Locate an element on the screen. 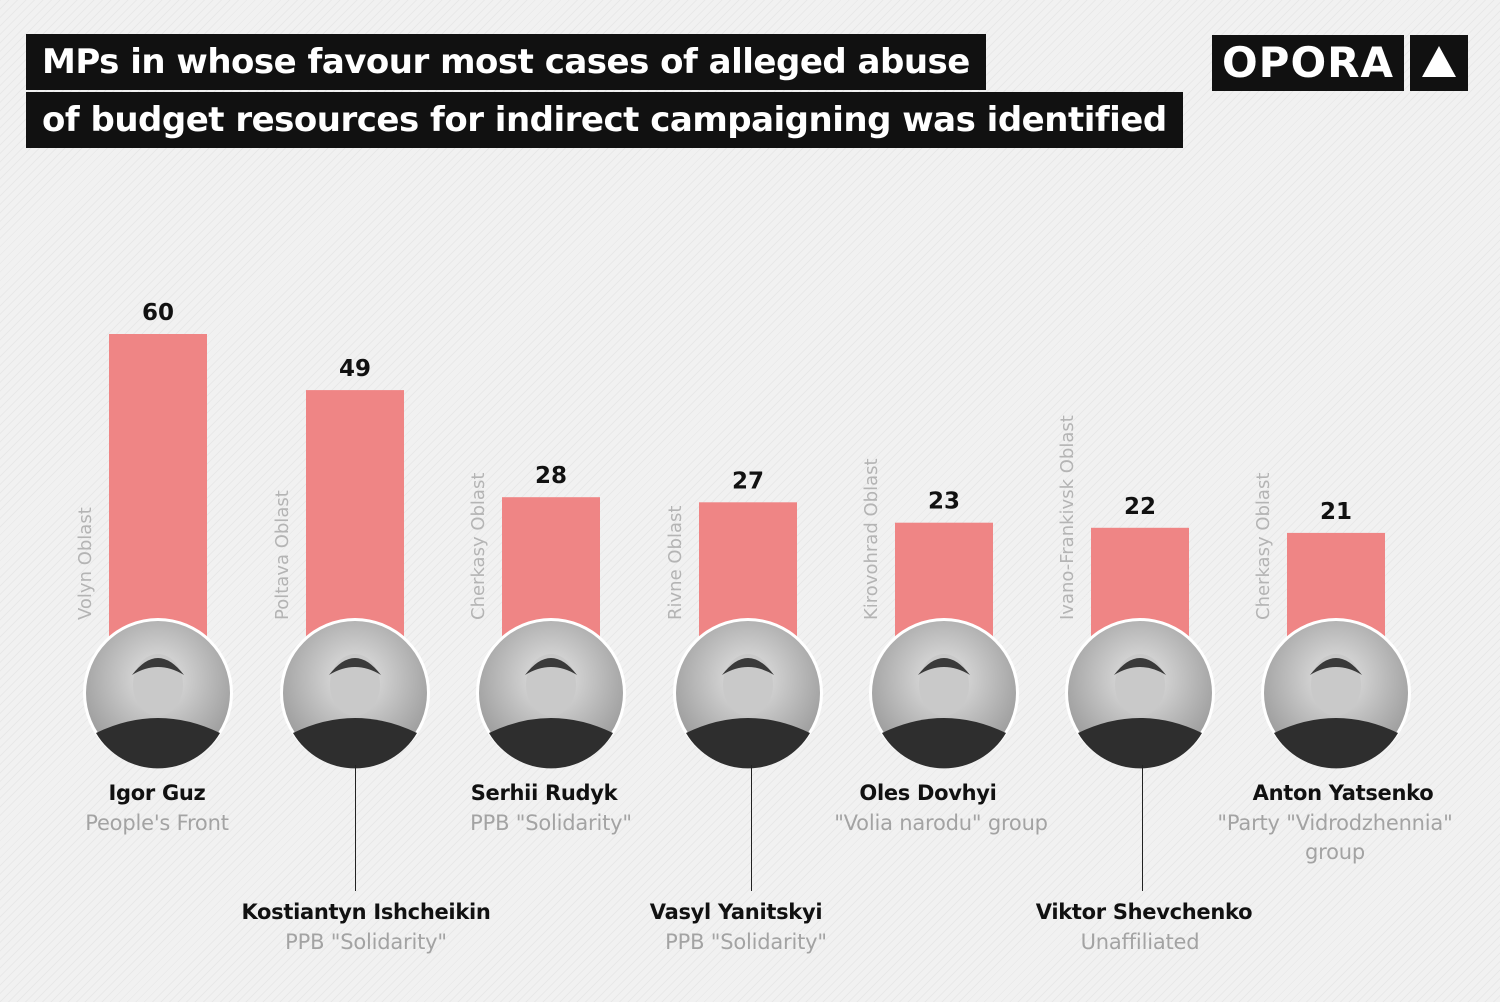 The width and height of the screenshot is (1500, 1002). value-label: 22 is located at coordinates (1140, 507).